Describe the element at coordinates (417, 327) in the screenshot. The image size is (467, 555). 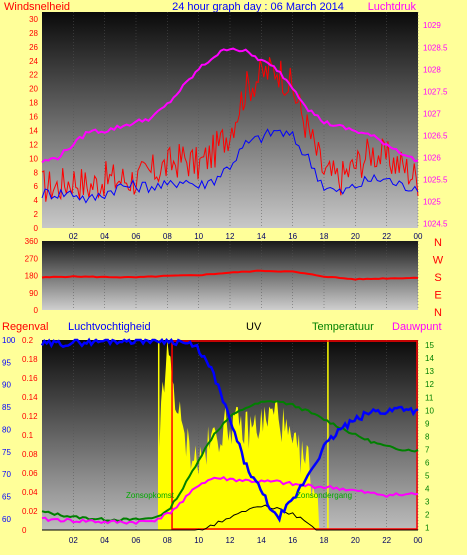
I see `dewpoint-label: Dauwpunt` at that location.